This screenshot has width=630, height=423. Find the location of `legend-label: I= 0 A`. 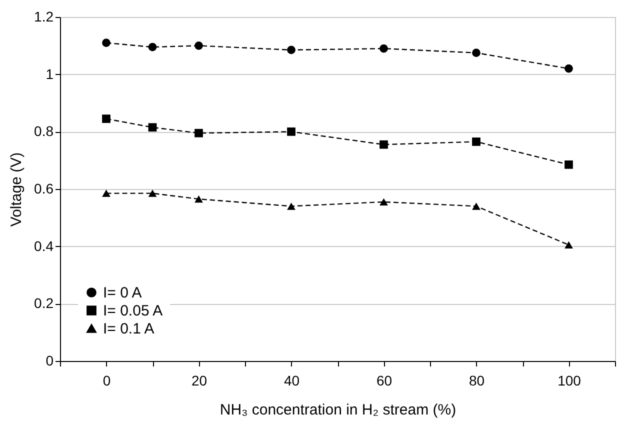

legend-label: I= 0 A is located at coordinates (122, 293).